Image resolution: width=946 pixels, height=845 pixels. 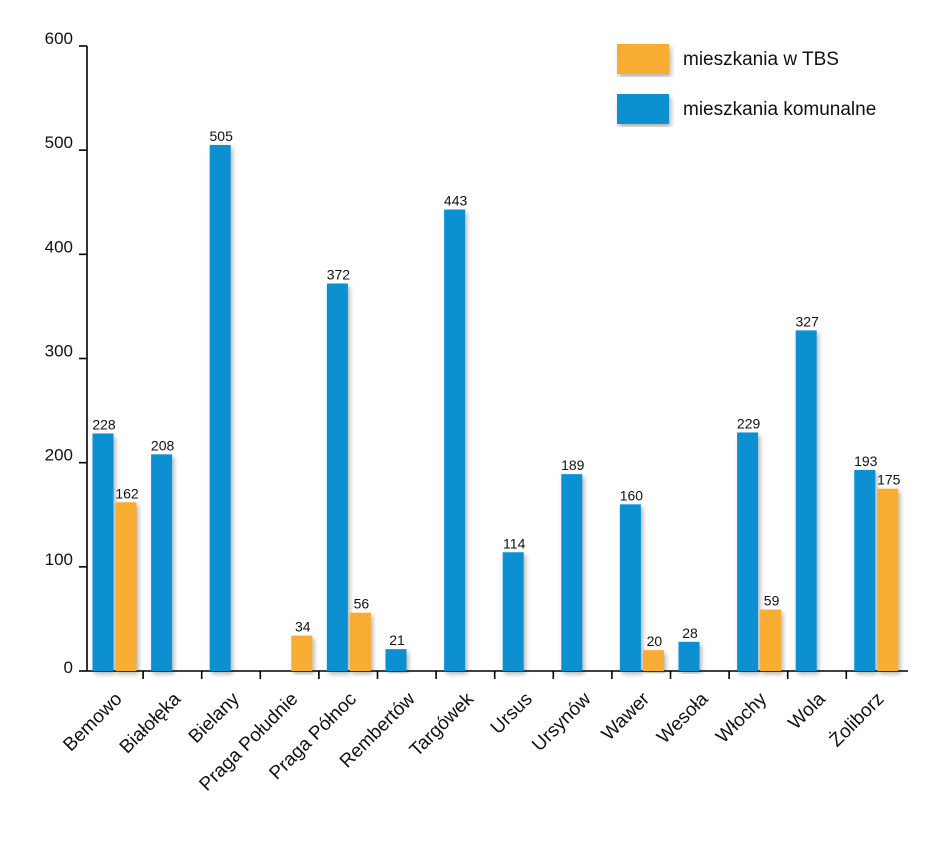 I want to click on data-label-komunalne-1: 208, so click(x=163, y=445).